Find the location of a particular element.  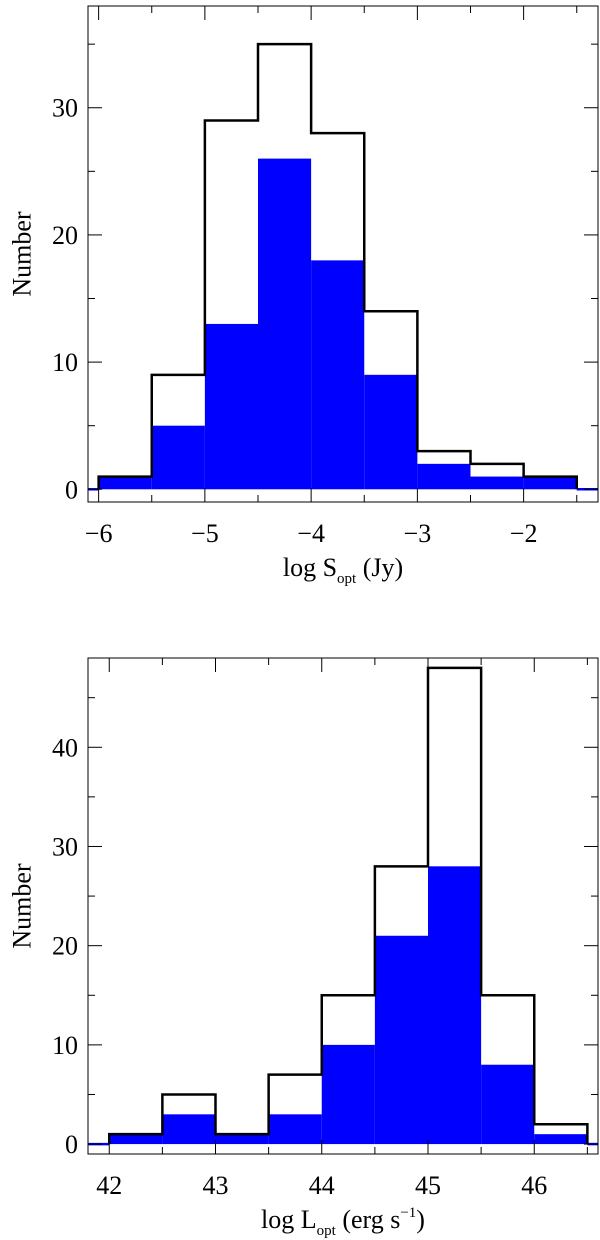

luminosity-xlabel: log Lopt (erg s−1) is located at coordinates (343, 1222).